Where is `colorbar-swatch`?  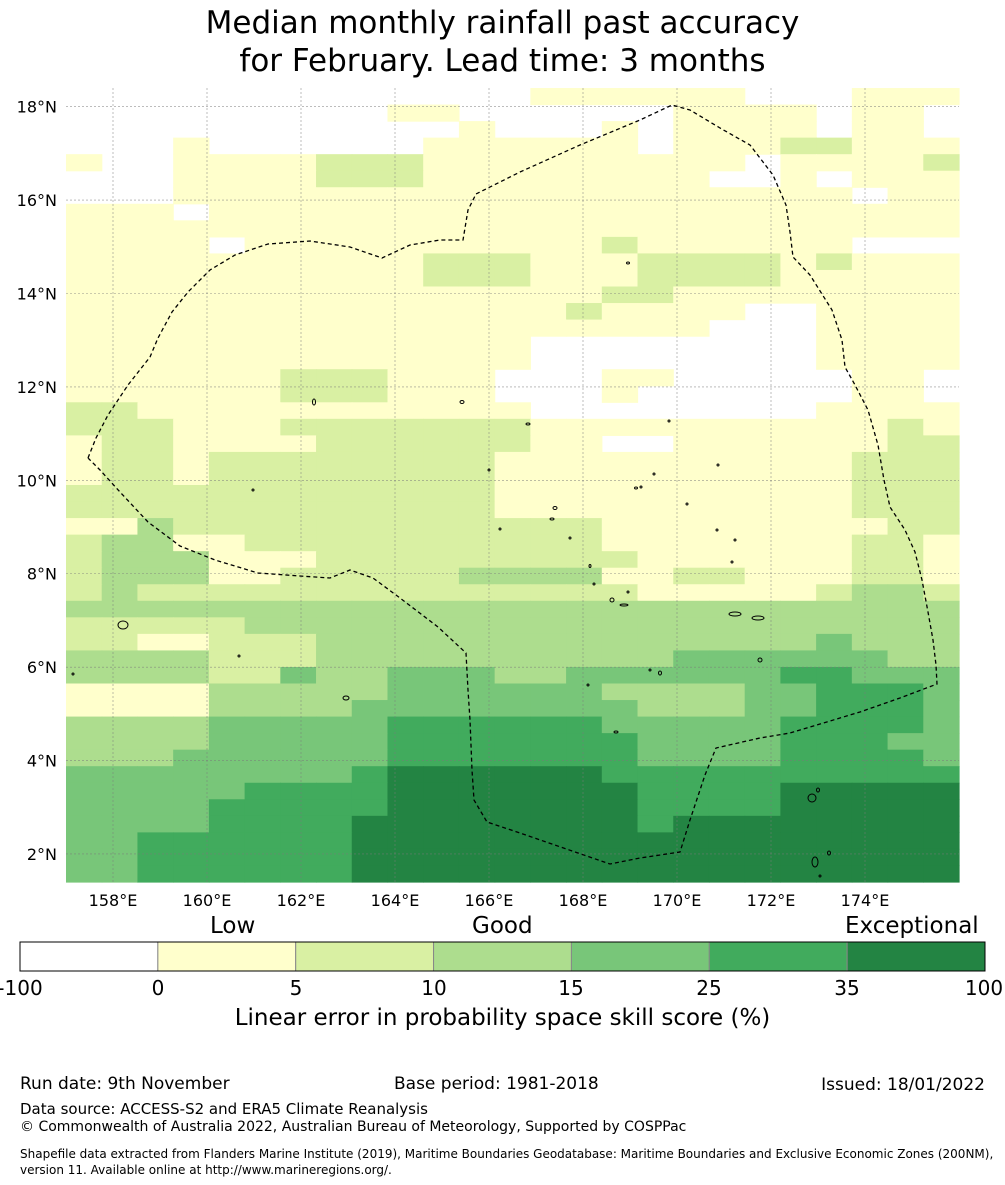
colorbar-swatch is located at coordinates (227, 956).